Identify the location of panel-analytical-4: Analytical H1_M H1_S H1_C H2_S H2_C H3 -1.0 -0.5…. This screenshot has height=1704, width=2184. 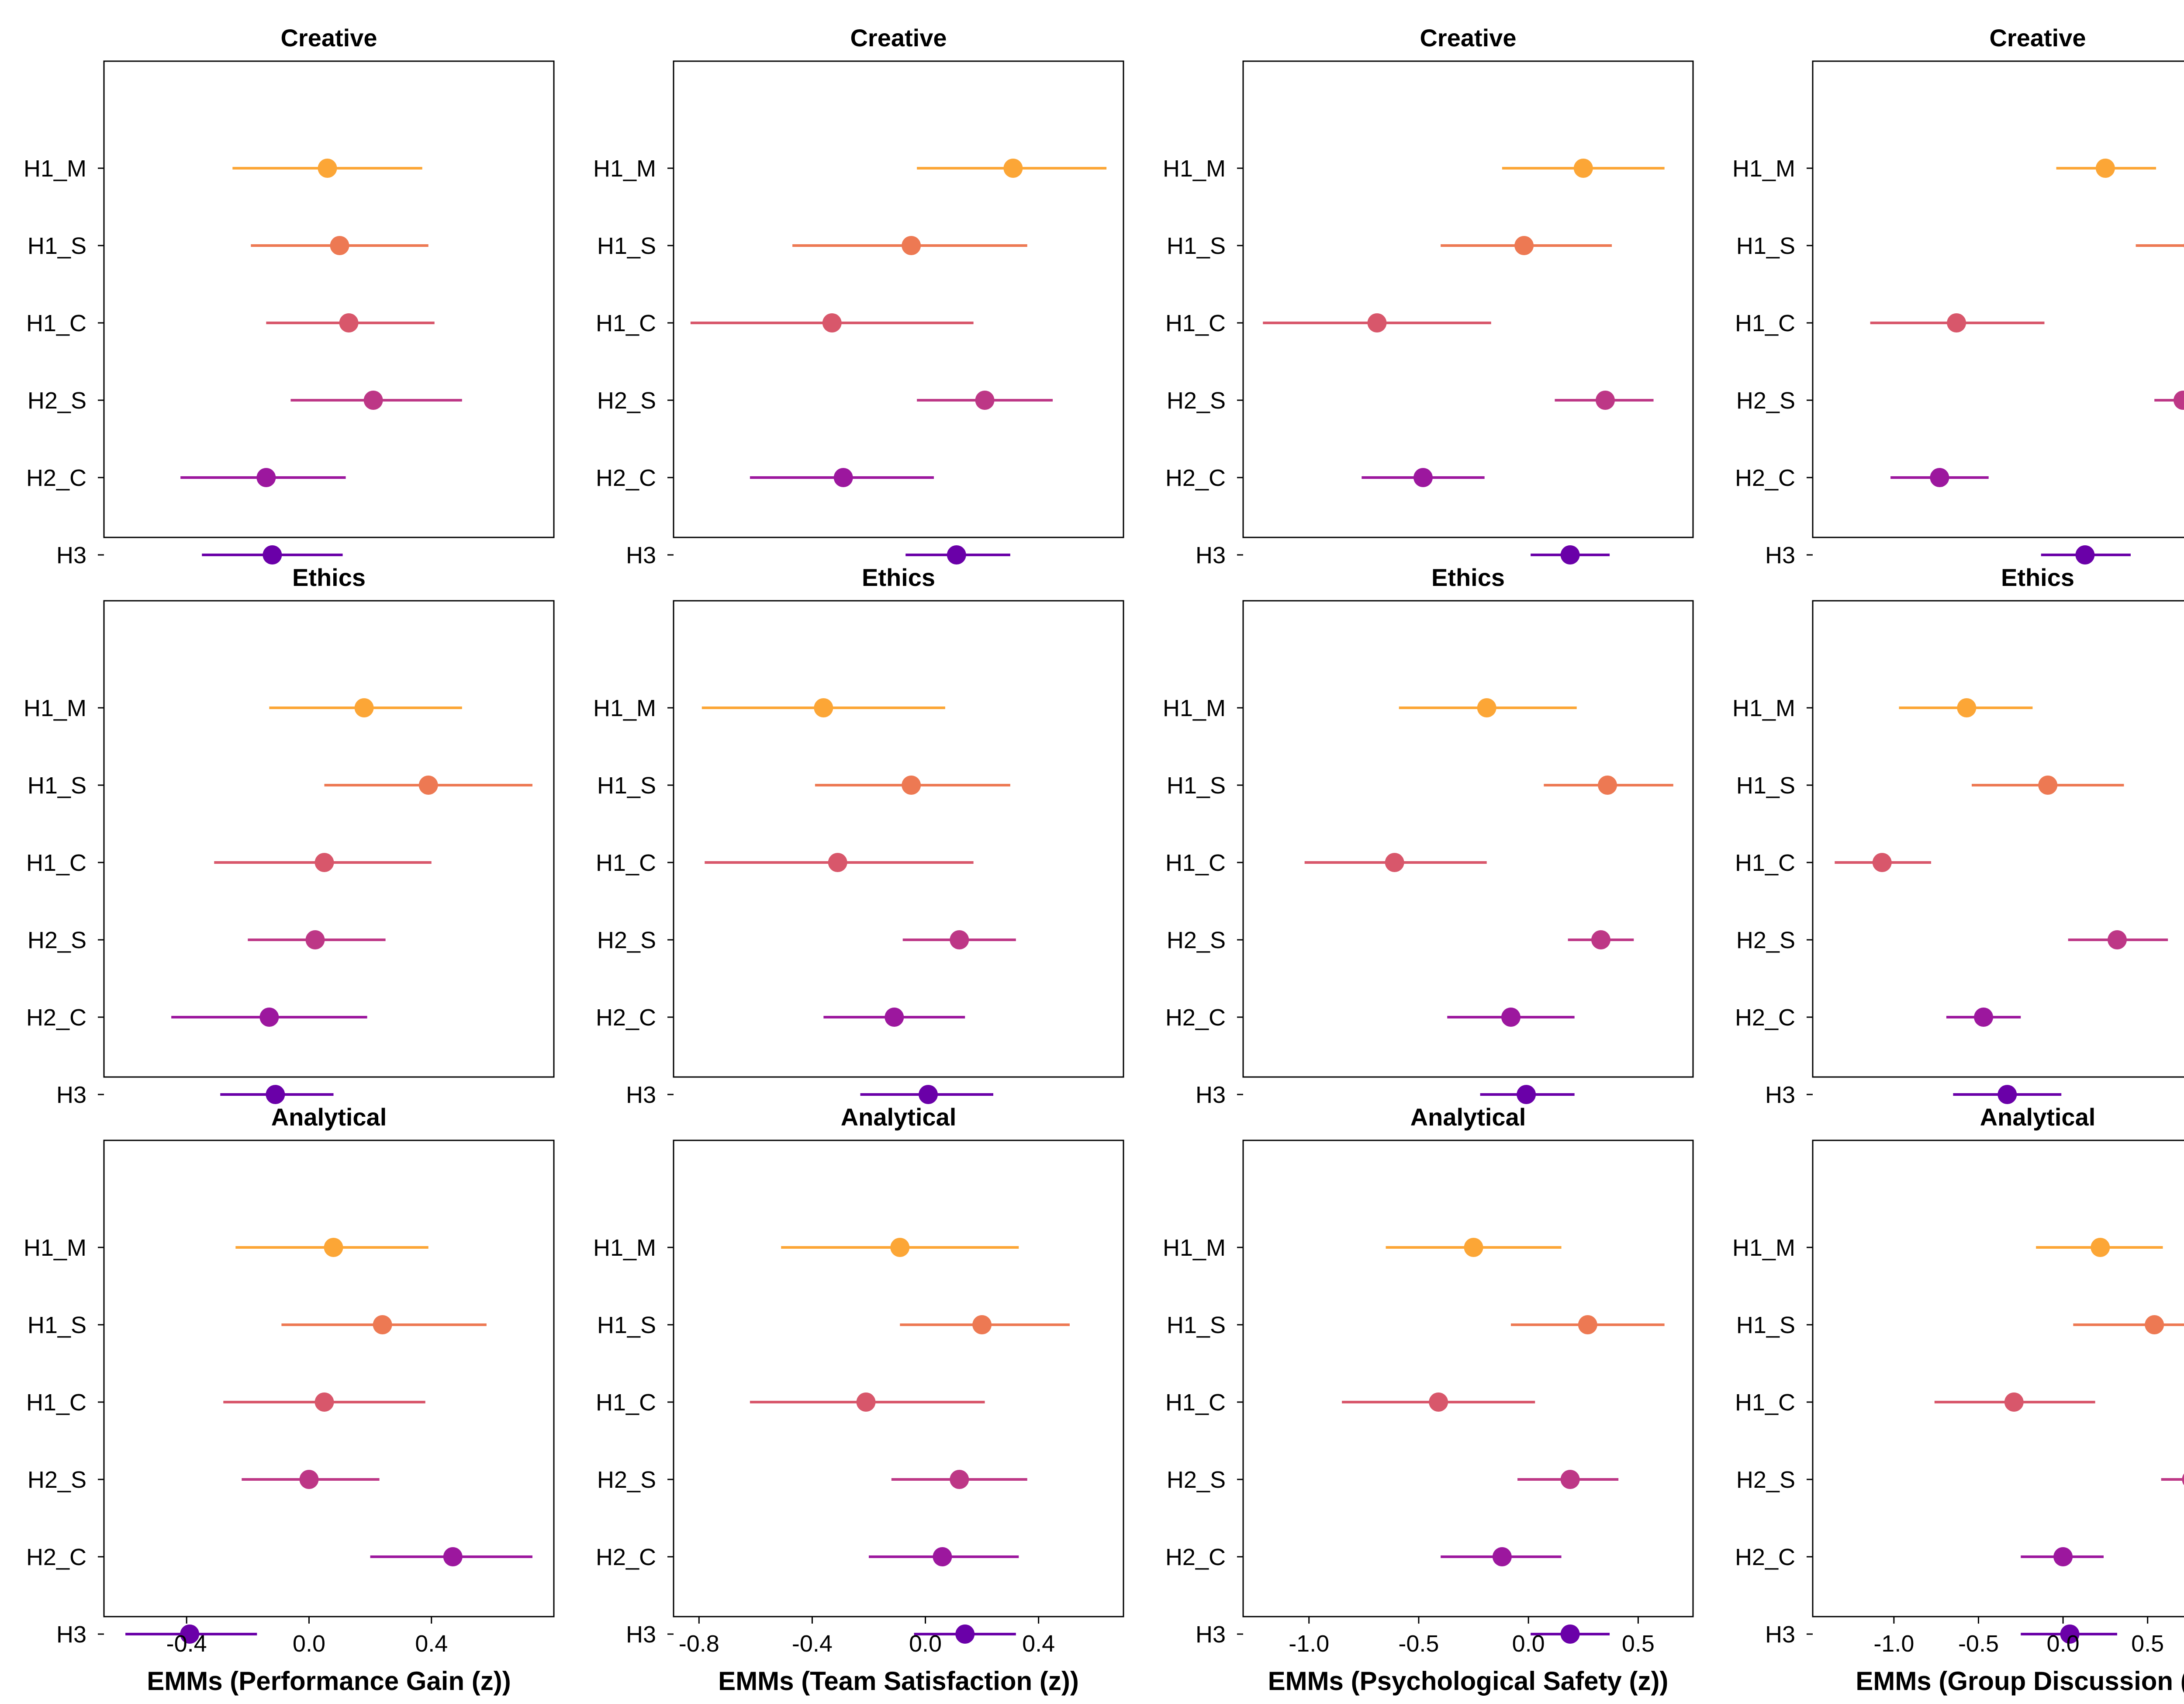
(1958, 1380).